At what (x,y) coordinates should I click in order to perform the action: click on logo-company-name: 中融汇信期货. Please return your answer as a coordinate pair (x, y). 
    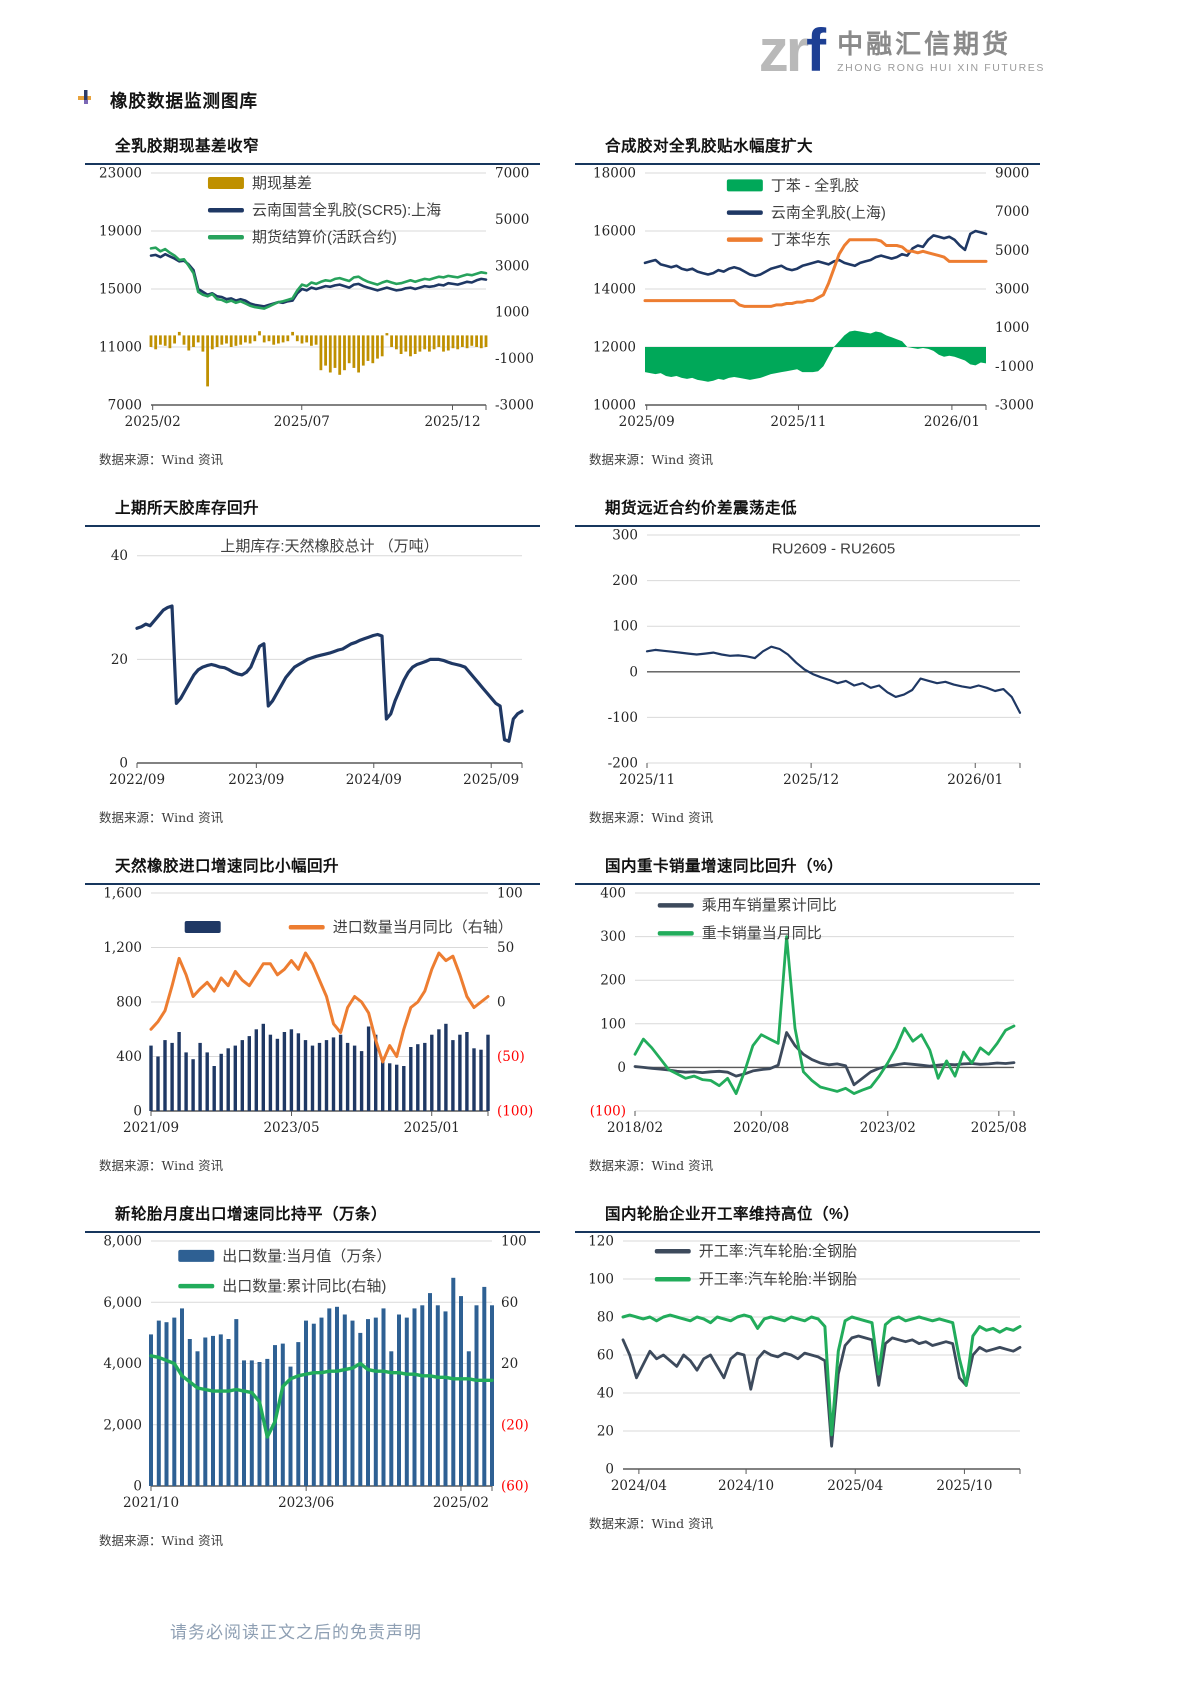
    Looking at the image, I should click on (924, 43).